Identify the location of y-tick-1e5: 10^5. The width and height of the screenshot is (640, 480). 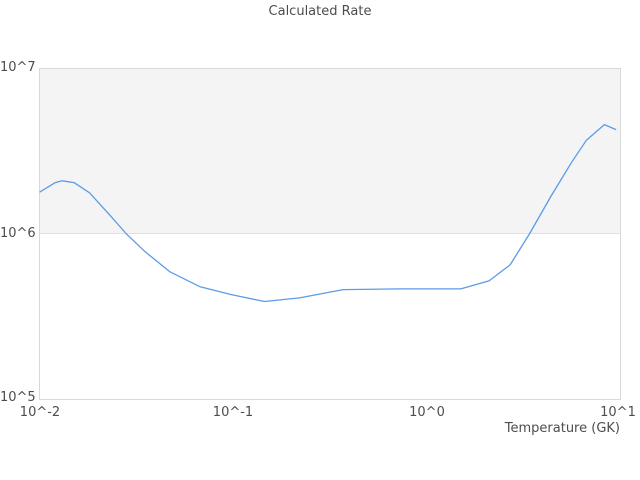
(18, 397).